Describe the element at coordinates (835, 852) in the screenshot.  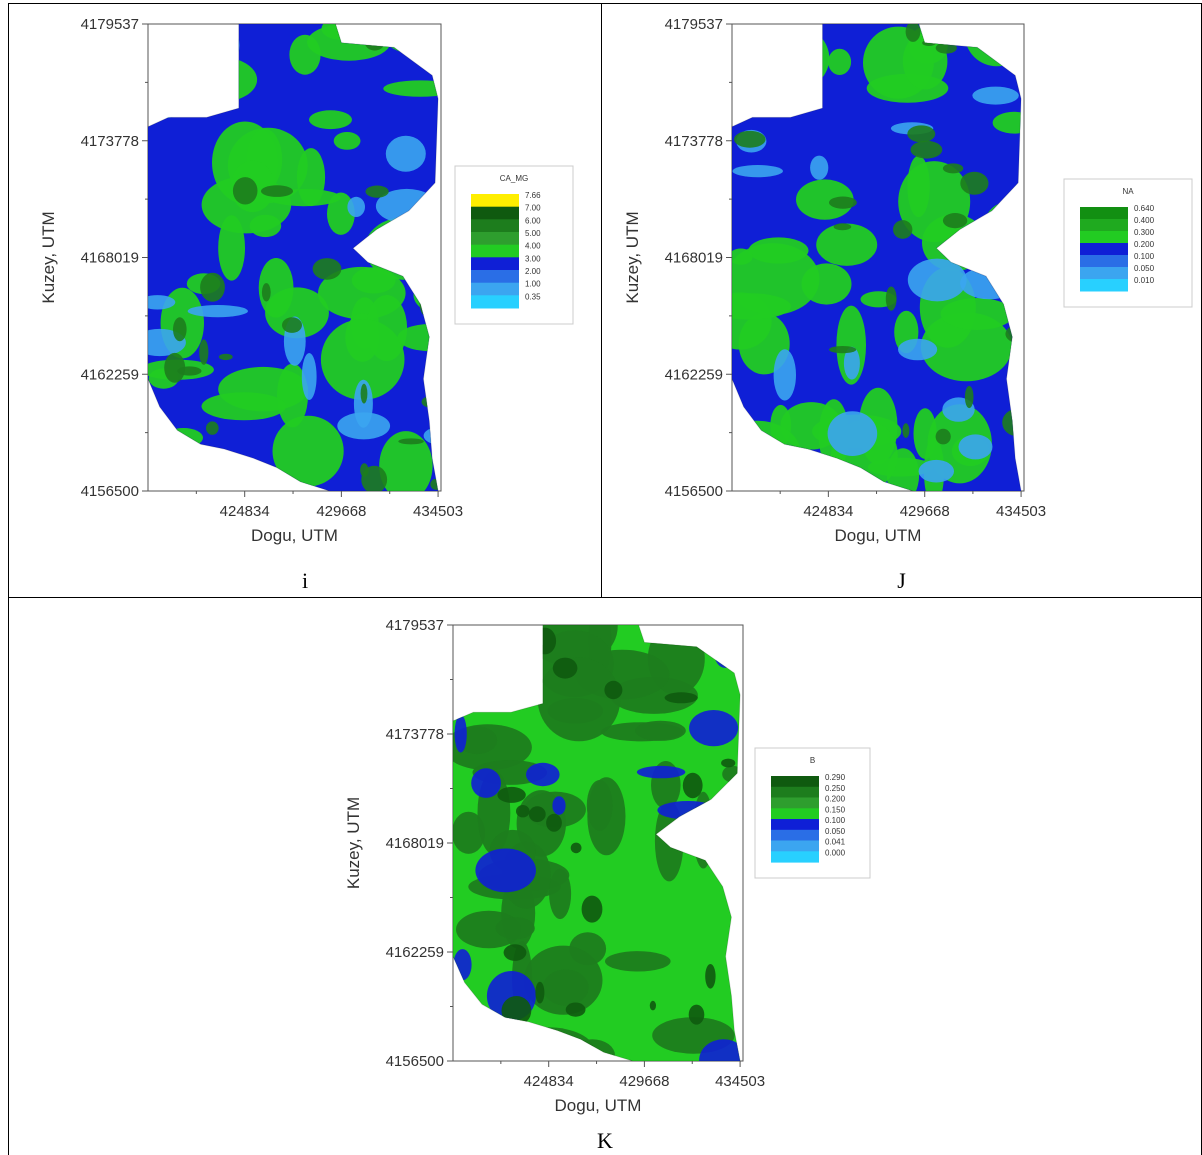
I see `legend-label: 0.000` at that location.